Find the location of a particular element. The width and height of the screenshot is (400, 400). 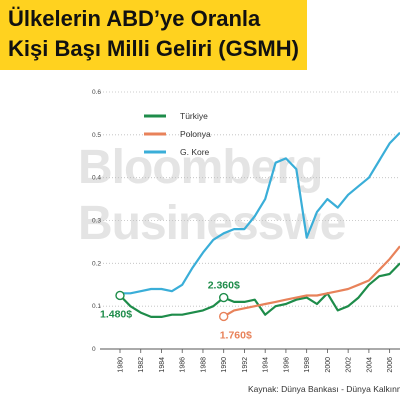

y-tick-label-0.3: 0.3 is located at coordinates (96, 221).